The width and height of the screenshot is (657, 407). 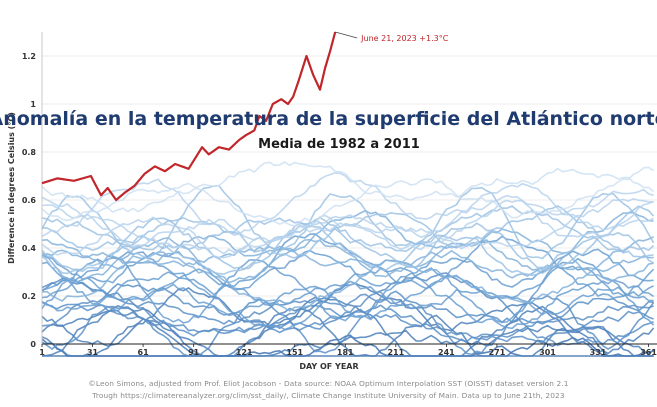 What do you see at coordinates (648, 352) in the screenshot?
I see `x-tick-label: 361` at bounding box center [648, 352].